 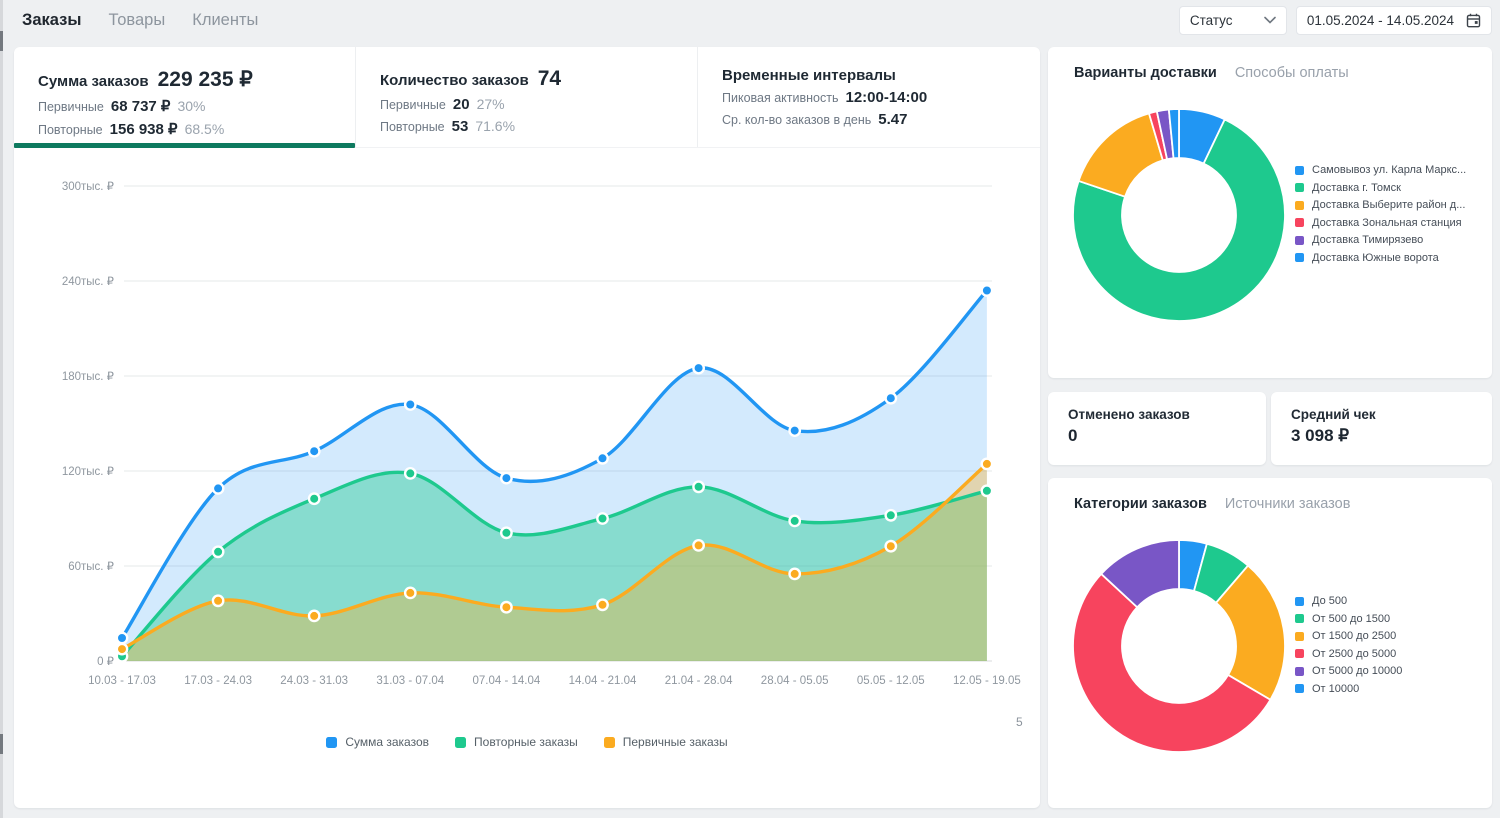 What do you see at coordinates (1073, 435) in the screenshot?
I see `cancelled-orders-value: 0` at bounding box center [1073, 435].